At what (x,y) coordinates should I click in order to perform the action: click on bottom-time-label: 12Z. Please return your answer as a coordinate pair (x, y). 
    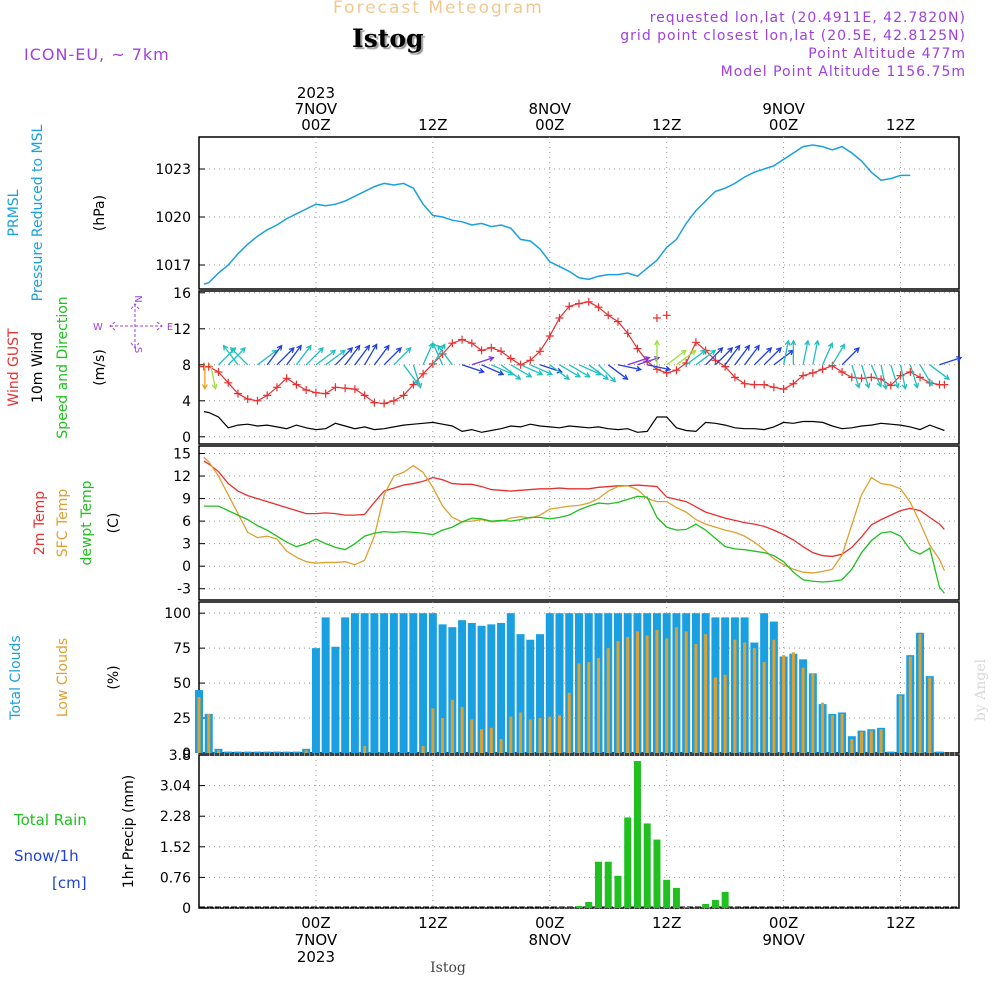
    Looking at the image, I should click on (666, 923).